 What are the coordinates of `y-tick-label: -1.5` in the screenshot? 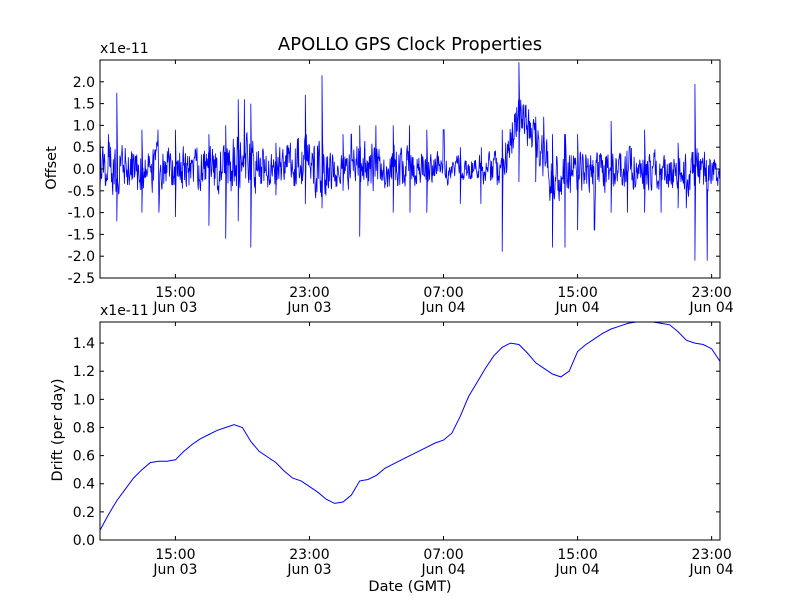 It's located at (81, 235).